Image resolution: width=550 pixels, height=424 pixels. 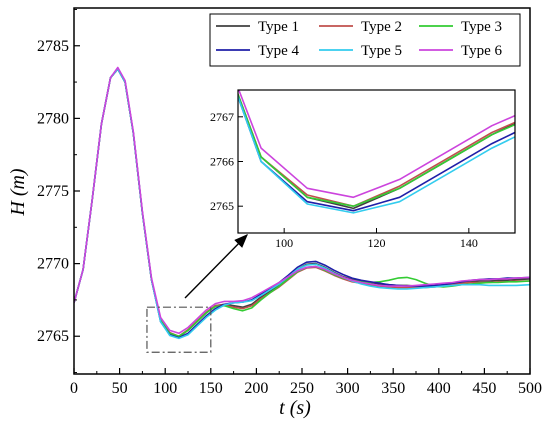 I want to click on x-axis-ticks: 0 50 100 150 200 250 300 350 400 450 500, so click(x=306, y=382).